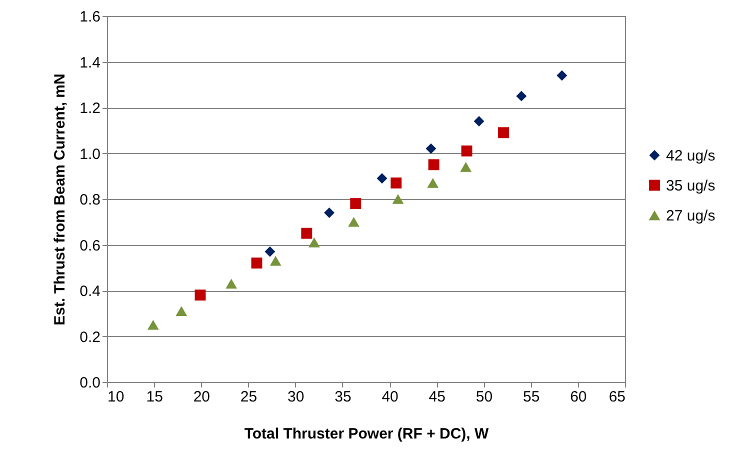 This screenshot has width=751, height=462. Describe the element at coordinates (691, 155) in the screenshot. I see `legend-label: 42 ug/s` at that location.